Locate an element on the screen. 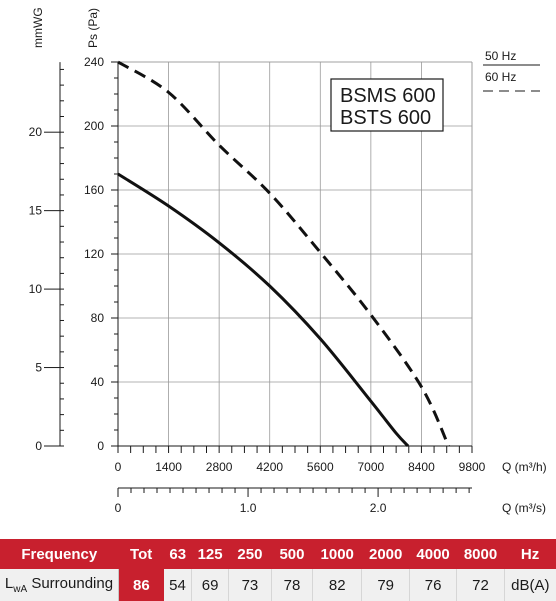 The width and height of the screenshot is (556, 601). legend-50hz-label: 50 Hz is located at coordinates (500, 56).